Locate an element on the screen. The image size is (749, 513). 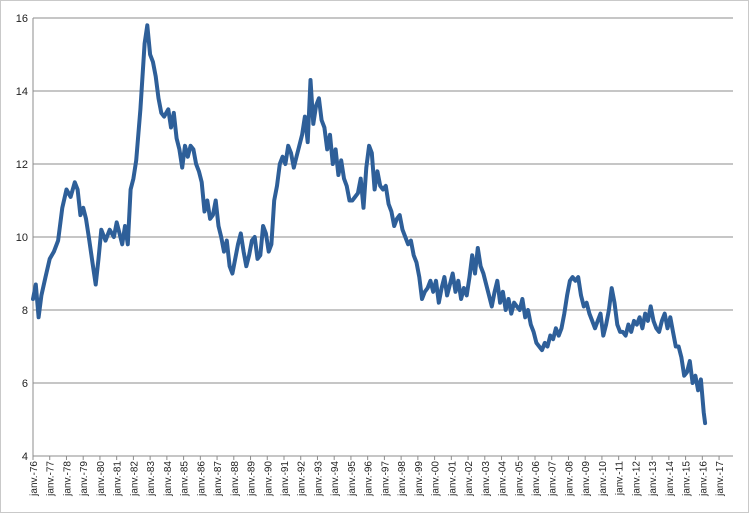
y-tick-label: 10 is located at coordinates (22, 238).